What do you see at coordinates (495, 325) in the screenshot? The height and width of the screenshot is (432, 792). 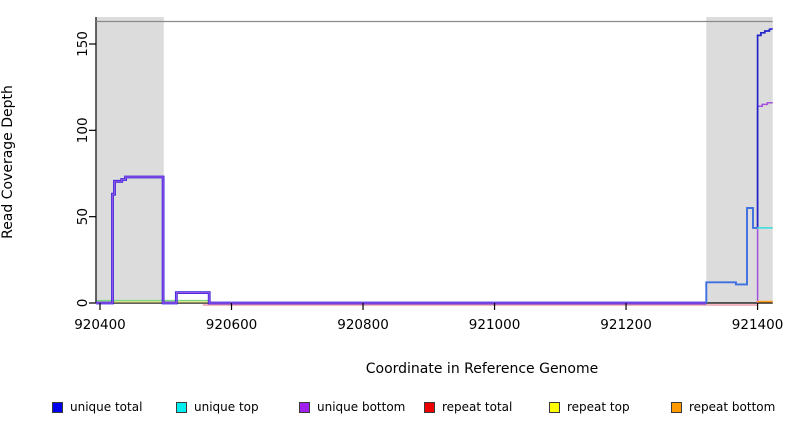 I see `x-tick-label: 921000` at bounding box center [495, 325].